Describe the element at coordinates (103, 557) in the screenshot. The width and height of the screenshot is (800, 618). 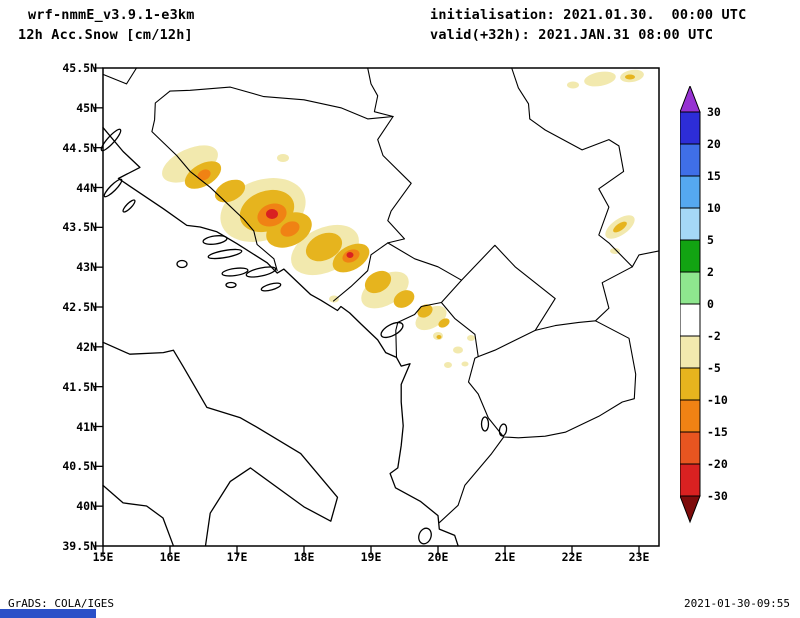
I see `lon-tick-label: 15E` at that location.